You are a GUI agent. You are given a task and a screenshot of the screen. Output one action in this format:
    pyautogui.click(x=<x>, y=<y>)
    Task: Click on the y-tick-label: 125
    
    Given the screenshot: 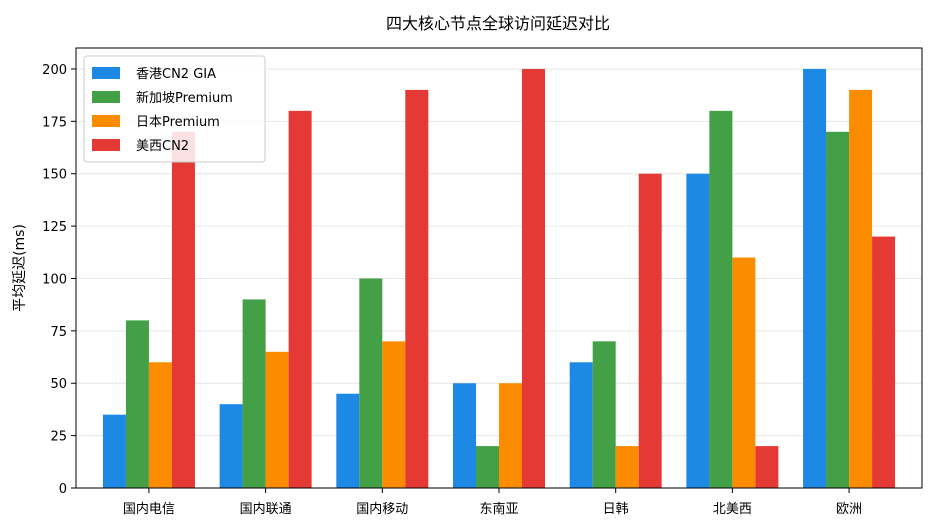 What is the action you would take?
    pyautogui.click(x=54, y=227)
    